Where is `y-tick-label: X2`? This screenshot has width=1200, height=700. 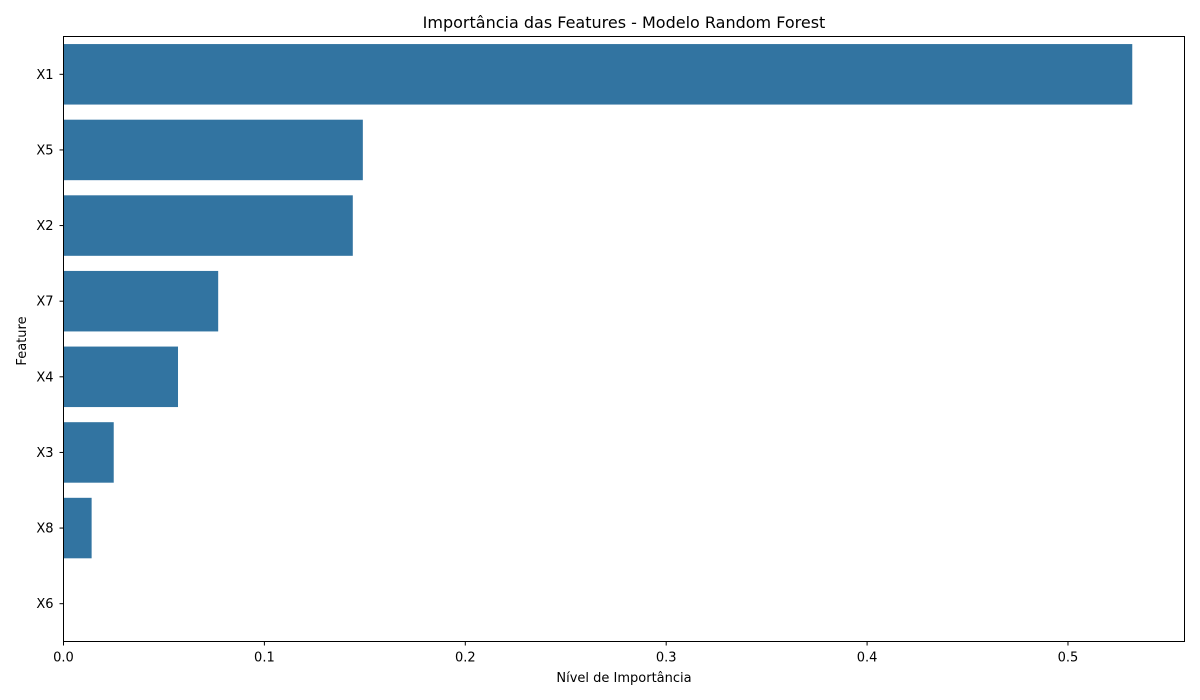 y-tick-label: X2 is located at coordinates (44, 226).